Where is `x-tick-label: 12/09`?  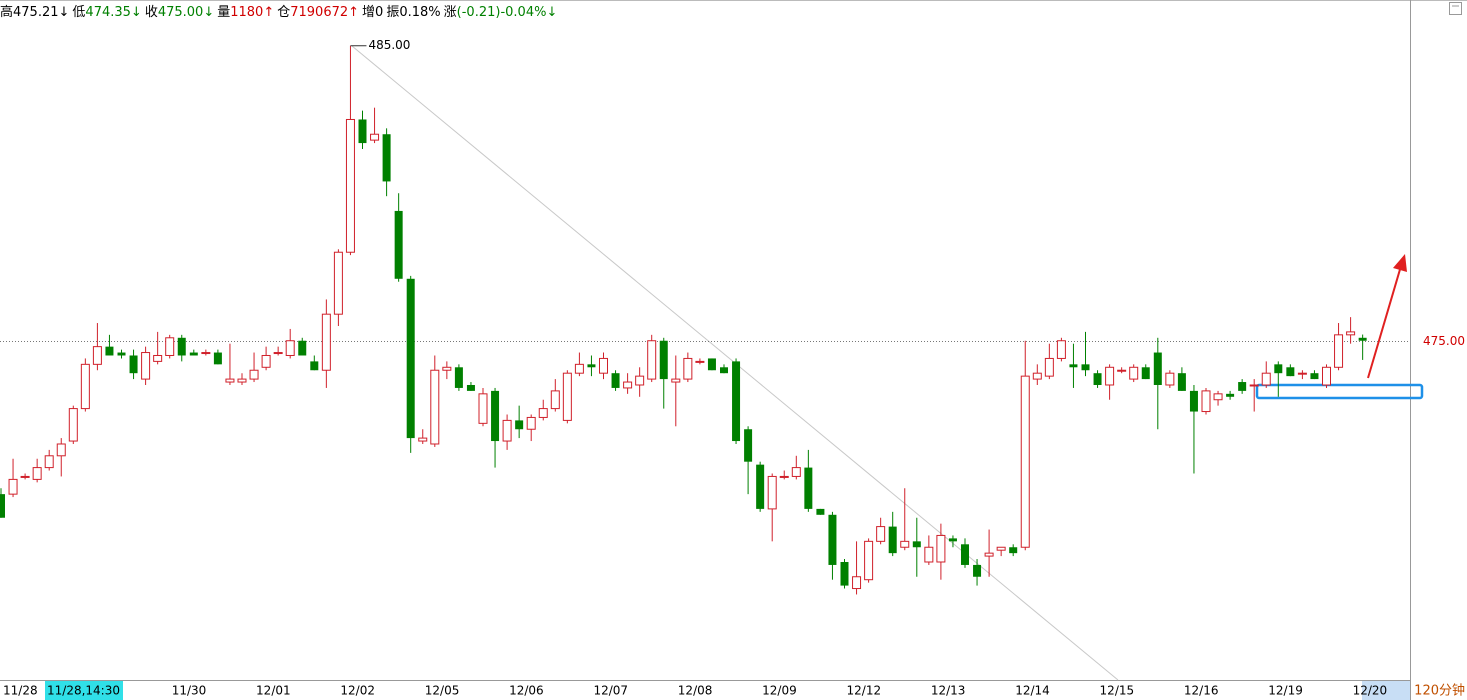 x-tick-label: 12/09 is located at coordinates (779, 691).